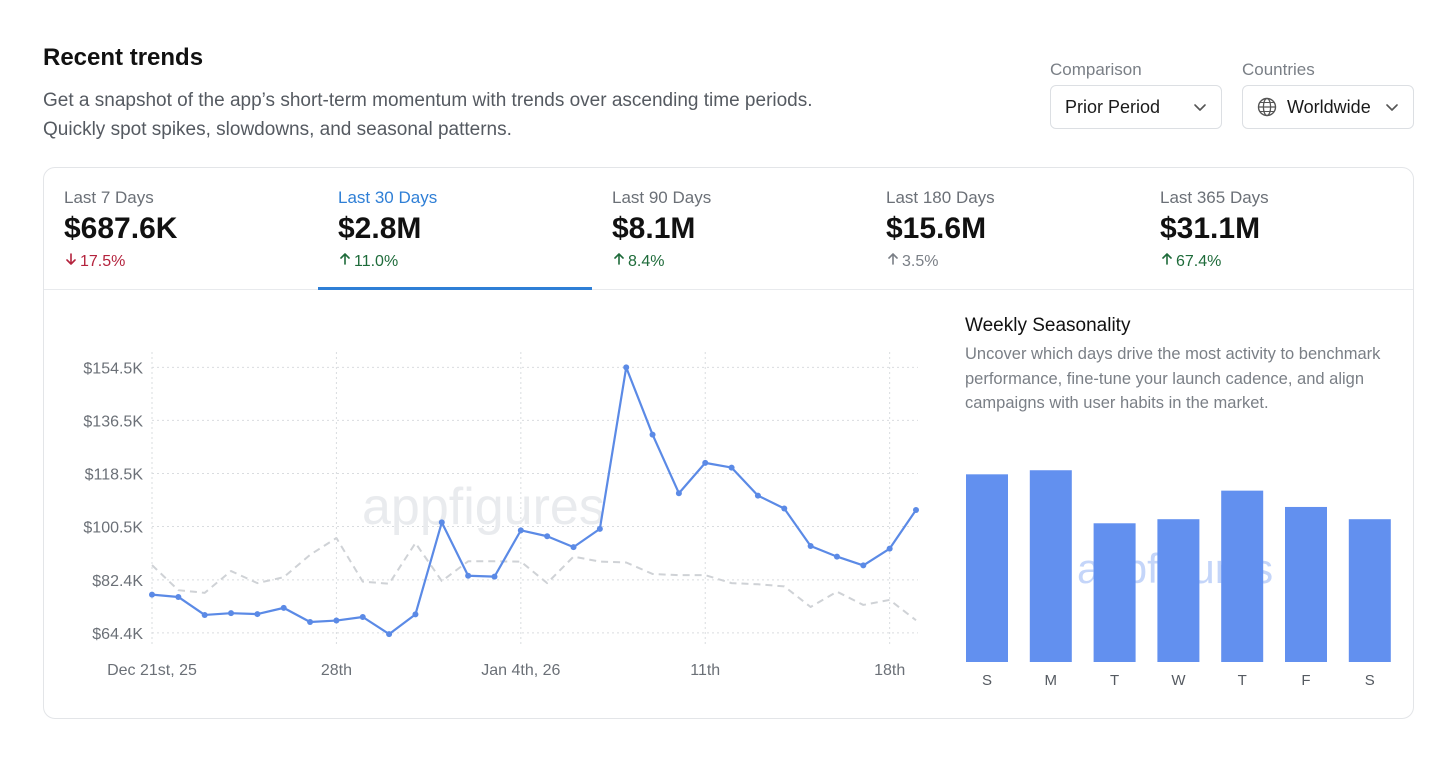  What do you see at coordinates (646, 261) in the screenshot?
I see `change-value: 8.4%` at bounding box center [646, 261].